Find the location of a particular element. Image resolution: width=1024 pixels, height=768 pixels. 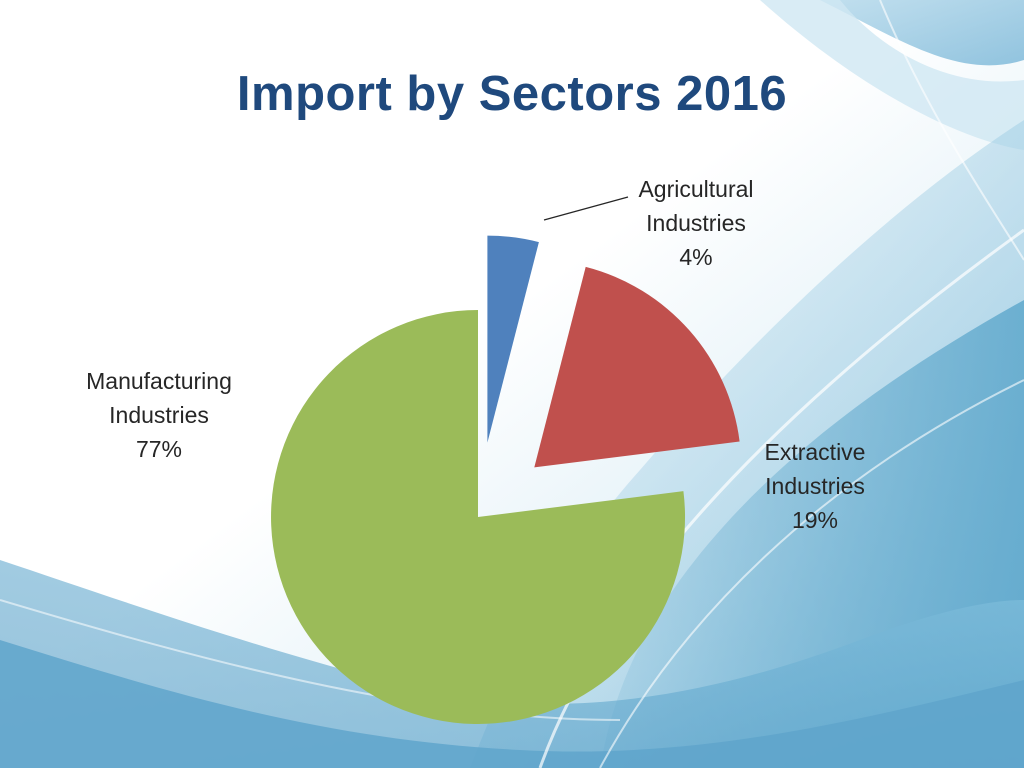

slice-label-extractive-line2: Industries is located at coordinates (815, 486).